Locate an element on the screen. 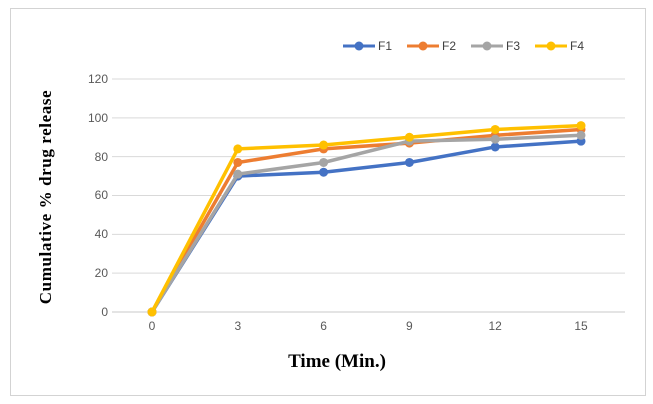  x-tick-label: 3 is located at coordinates (238, 326).